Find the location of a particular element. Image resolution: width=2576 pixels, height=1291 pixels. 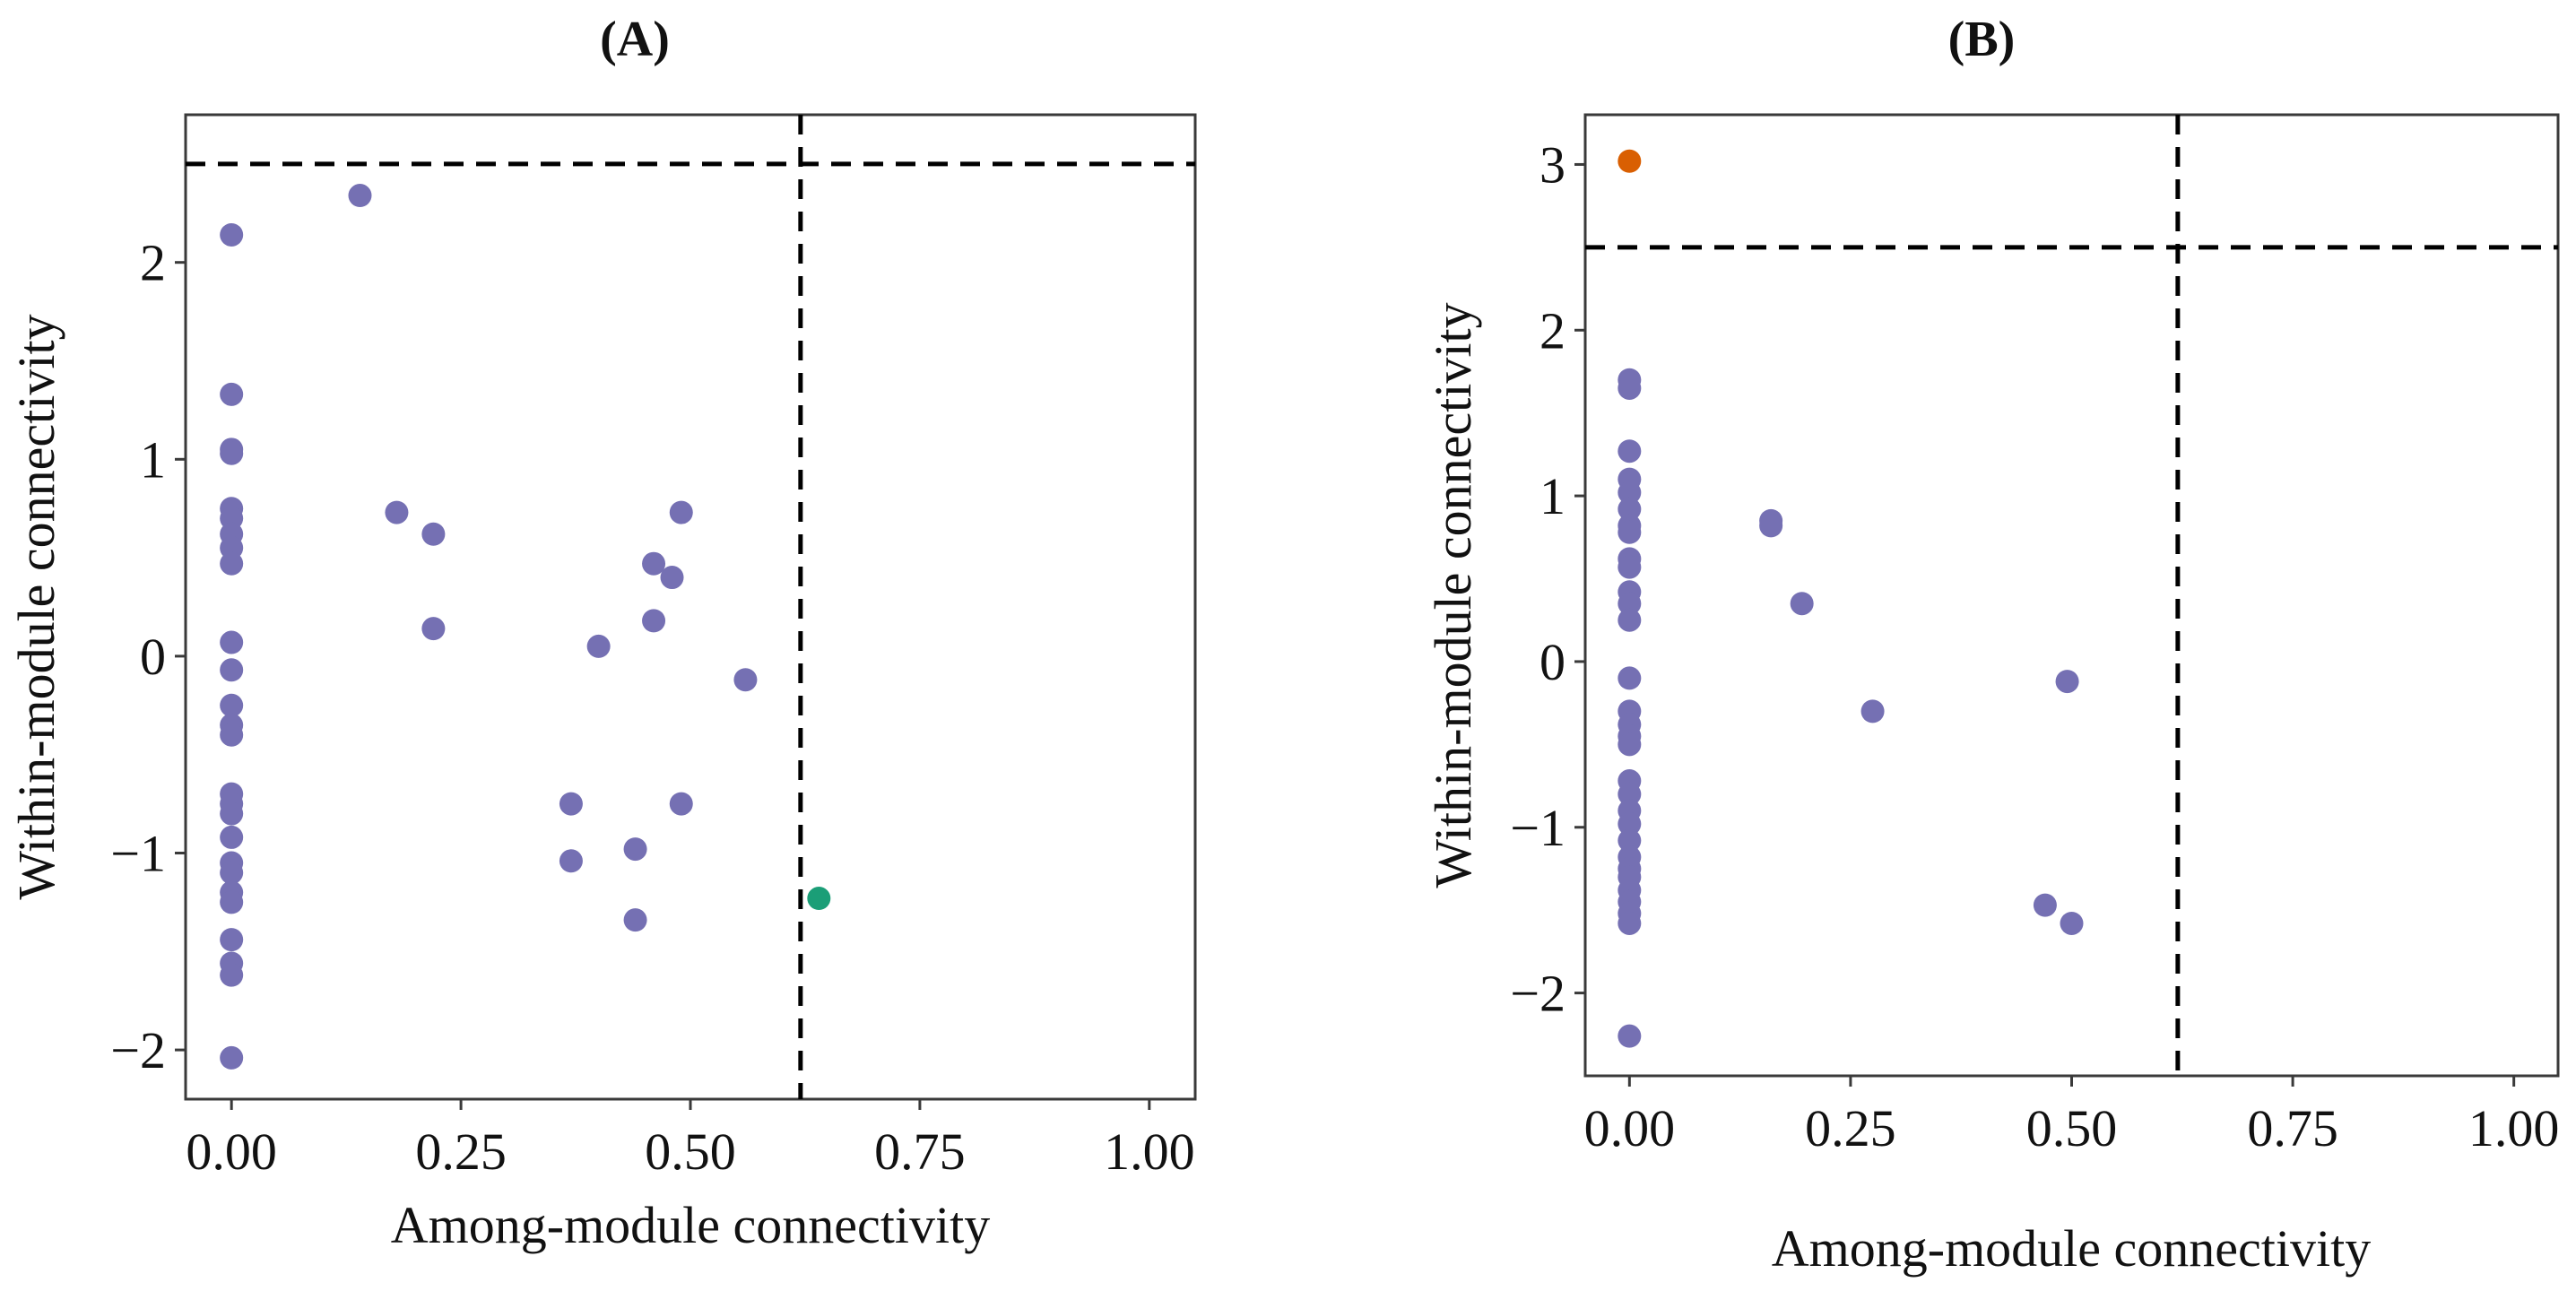

panel-b-x-tick-label: 1.00 is located at coordinates (2514, 1128).